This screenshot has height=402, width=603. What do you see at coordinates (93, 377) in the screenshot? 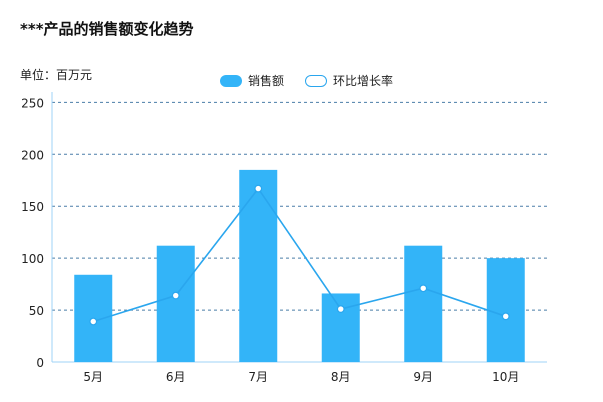
I see `x-tick-label: 5月` at bounding box center [93, 377].